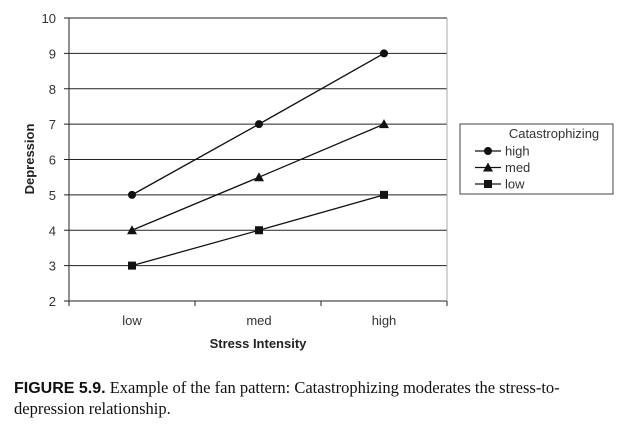 The height and width of the screenshot is (424, 631). Describe the element at coordinates (554, 133) in the screenshot. I see `legend-title: Catastrophizing` at that location.